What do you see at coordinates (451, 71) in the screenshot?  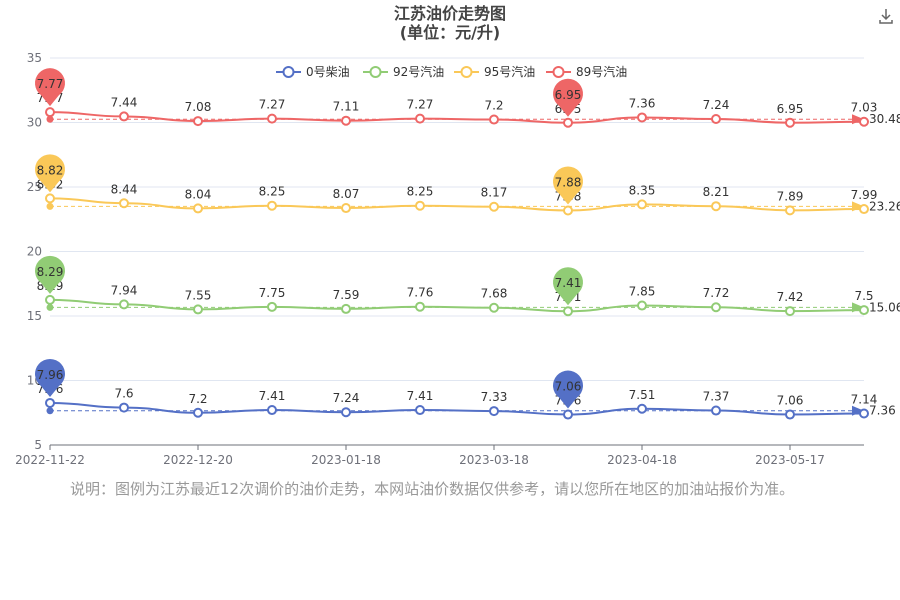 I see `legend: 0号柴油 92号汽油 95号汽油 89号汽油` at bounding box center [451, 71].